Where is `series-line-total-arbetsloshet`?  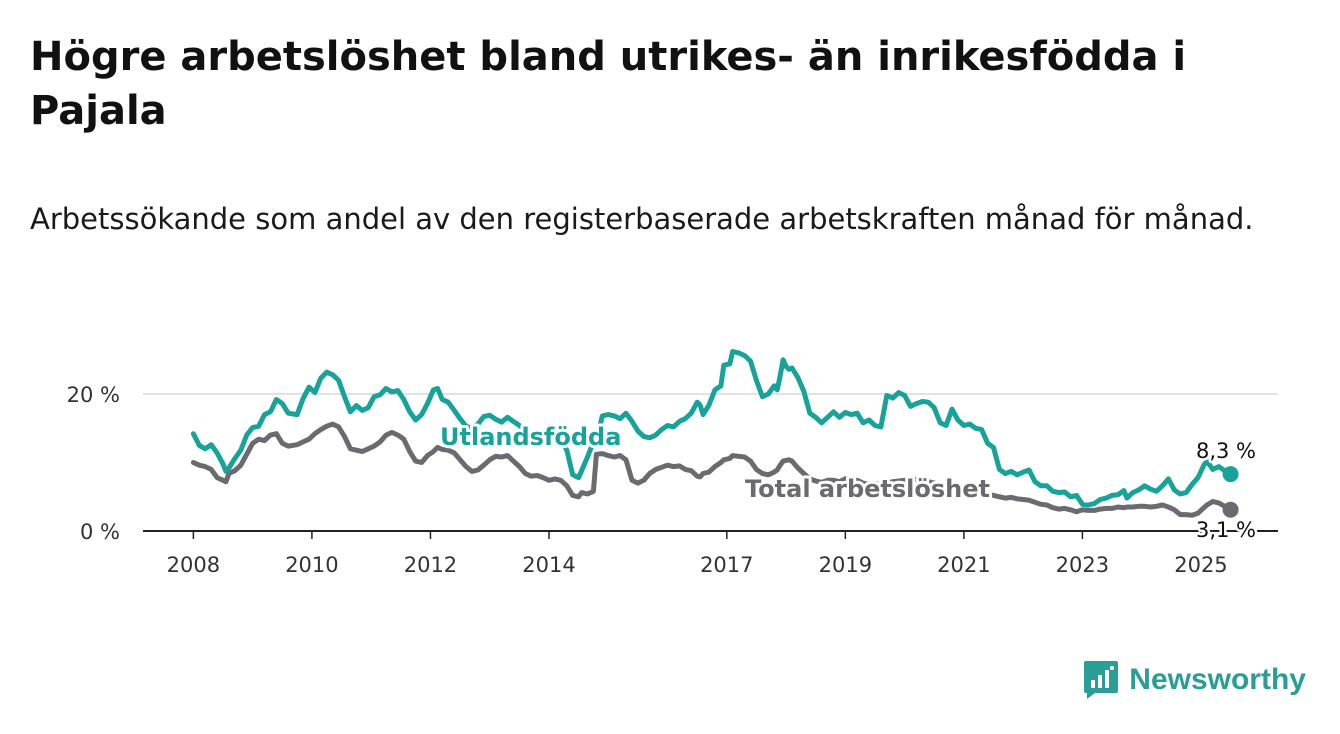 series-line-total-arbetsloshet is located at coordinates (712, 469).